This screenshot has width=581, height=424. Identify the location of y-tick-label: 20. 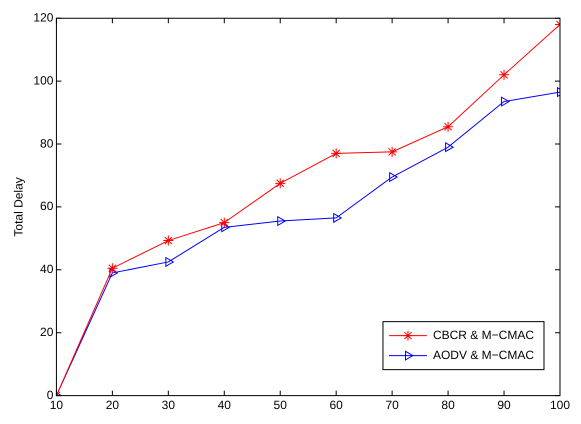
(47, 332).